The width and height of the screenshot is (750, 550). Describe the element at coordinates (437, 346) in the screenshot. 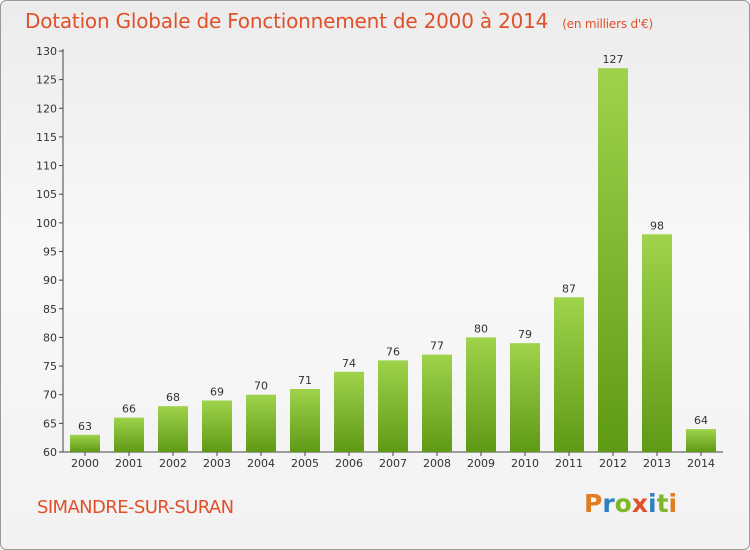

I see `data-label-2008: 77` at that location.